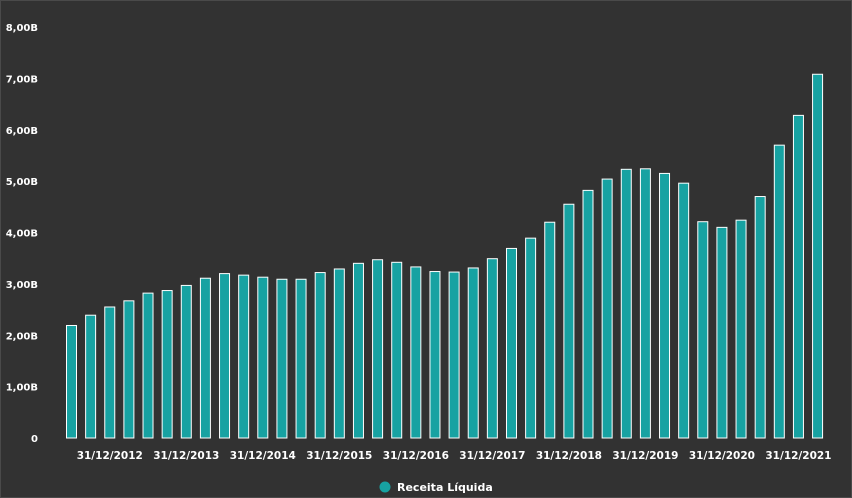 The image size is (852, 498). Describe the element at coordinates (445, 487) in the screenshot. I see `legend-label: Receita Líquida` at that location.